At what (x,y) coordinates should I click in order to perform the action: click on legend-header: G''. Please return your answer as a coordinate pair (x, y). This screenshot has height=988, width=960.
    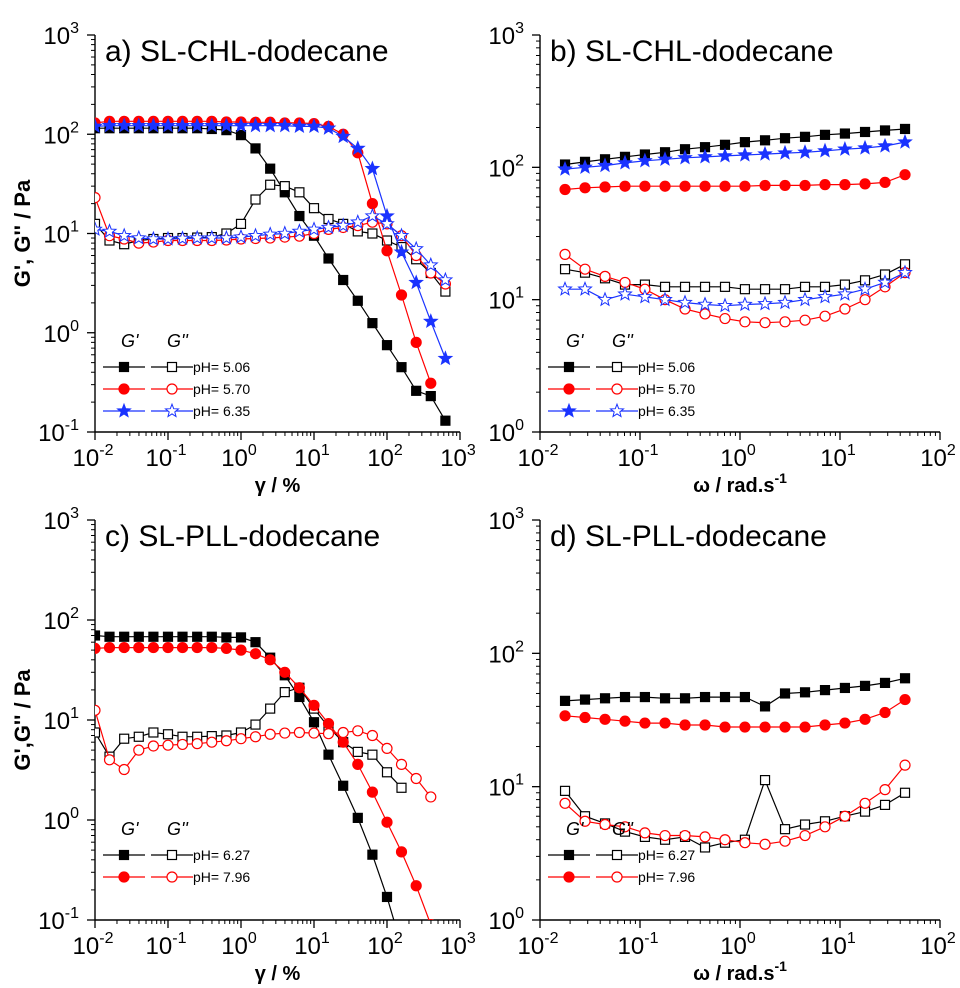
    Looking at the image, I should click on (177, 341).